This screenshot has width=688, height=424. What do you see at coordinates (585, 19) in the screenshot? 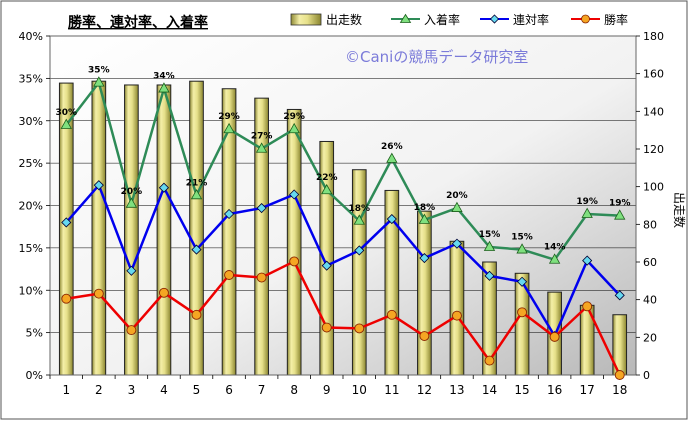
I see `legend-circle-marker` at bounding box center [585, 19].